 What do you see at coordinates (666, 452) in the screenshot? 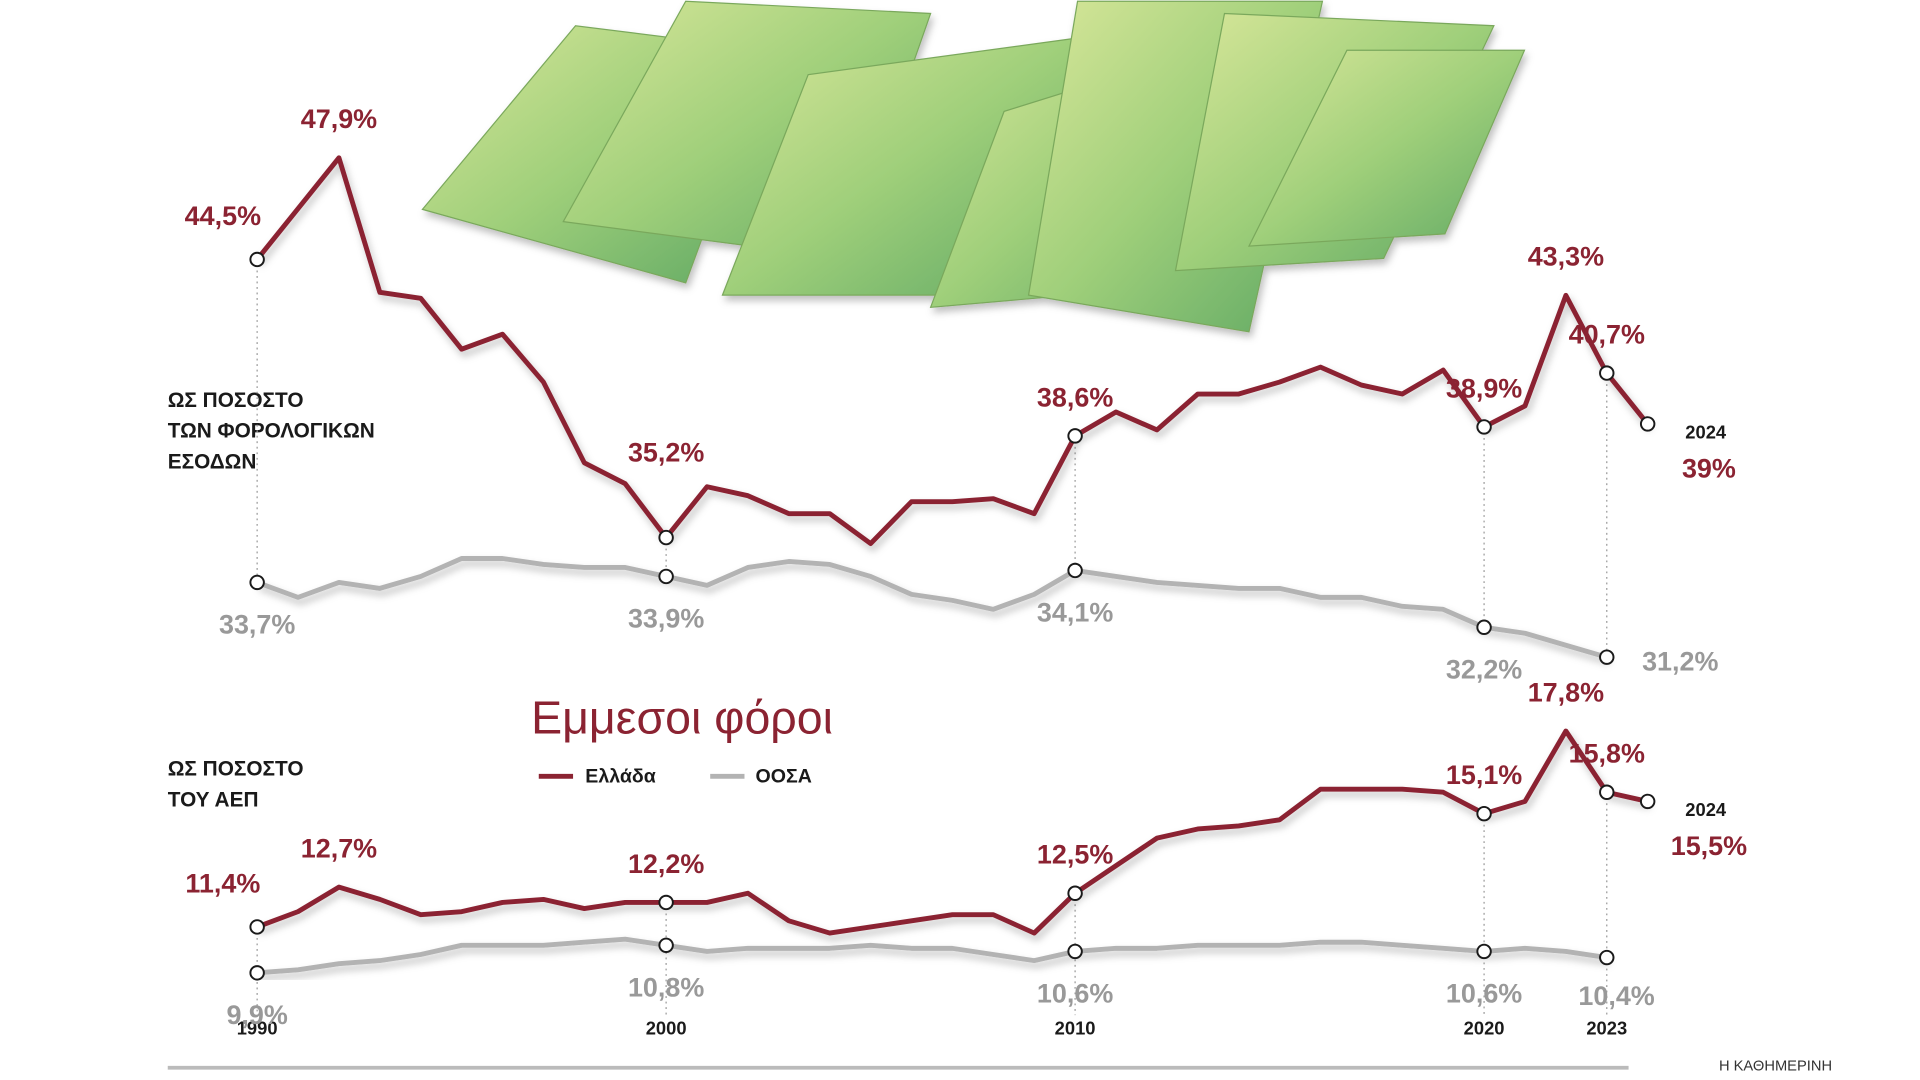
I see `data-label: 35,2%` at bounding box center [666, 452].